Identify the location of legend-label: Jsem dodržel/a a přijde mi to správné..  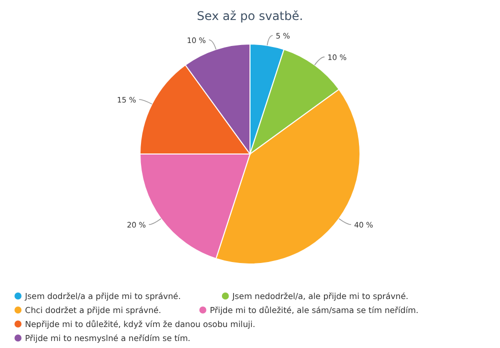
(102, 296).